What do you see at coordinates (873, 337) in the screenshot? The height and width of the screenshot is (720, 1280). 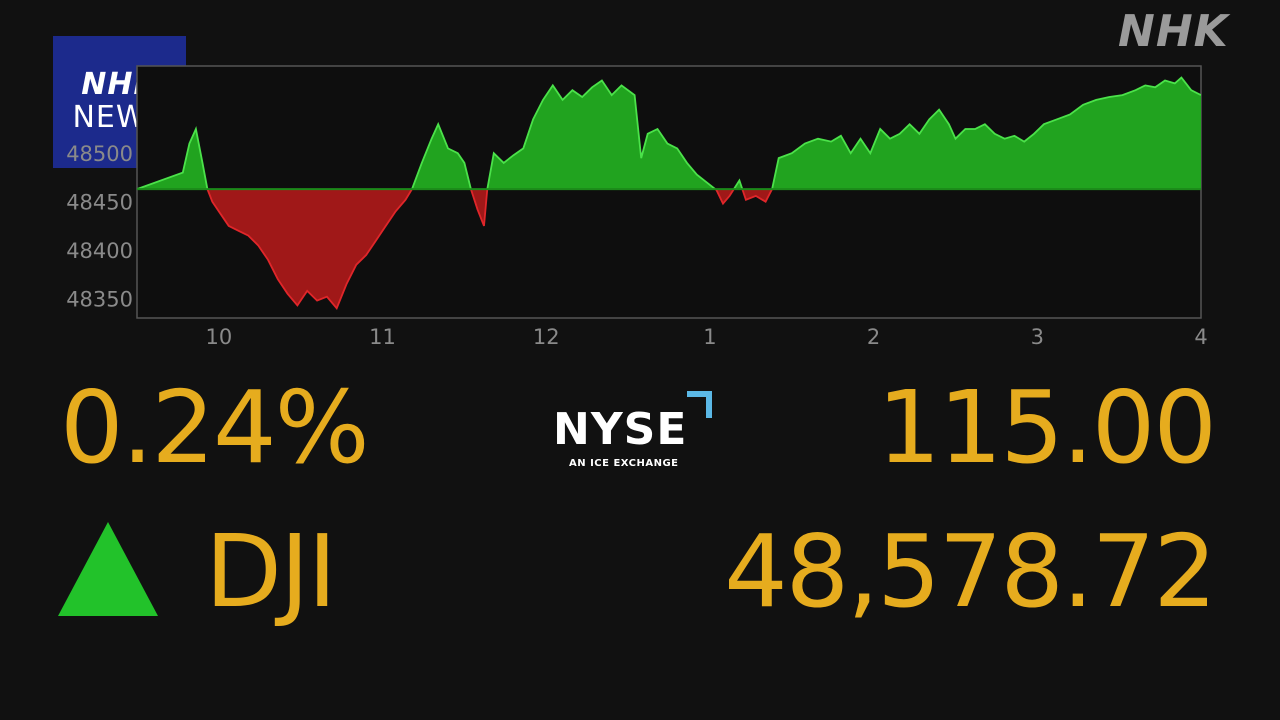 I see `x-tick-label: 2` at bounding box center [873, 337].